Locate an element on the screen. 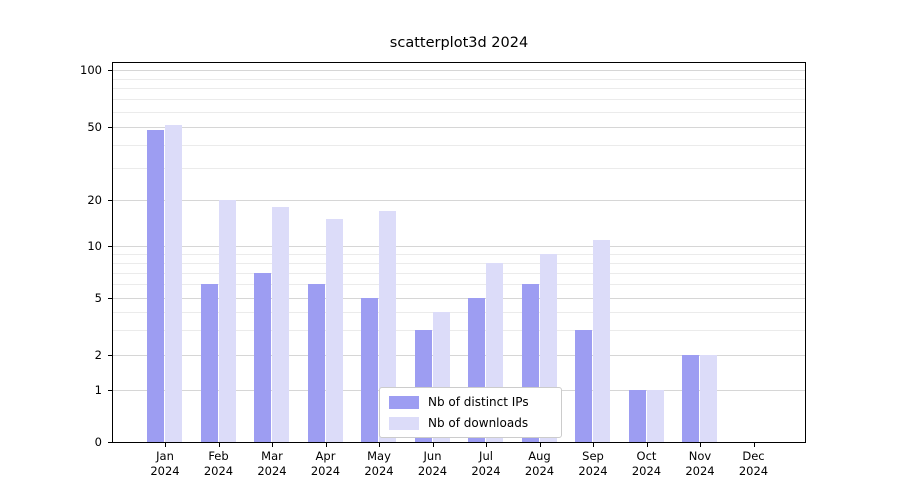 Image resolution: width=900 pixels, height=500 pixels. legend-swatch-distinct-ips is located at coordinates (404, 402).